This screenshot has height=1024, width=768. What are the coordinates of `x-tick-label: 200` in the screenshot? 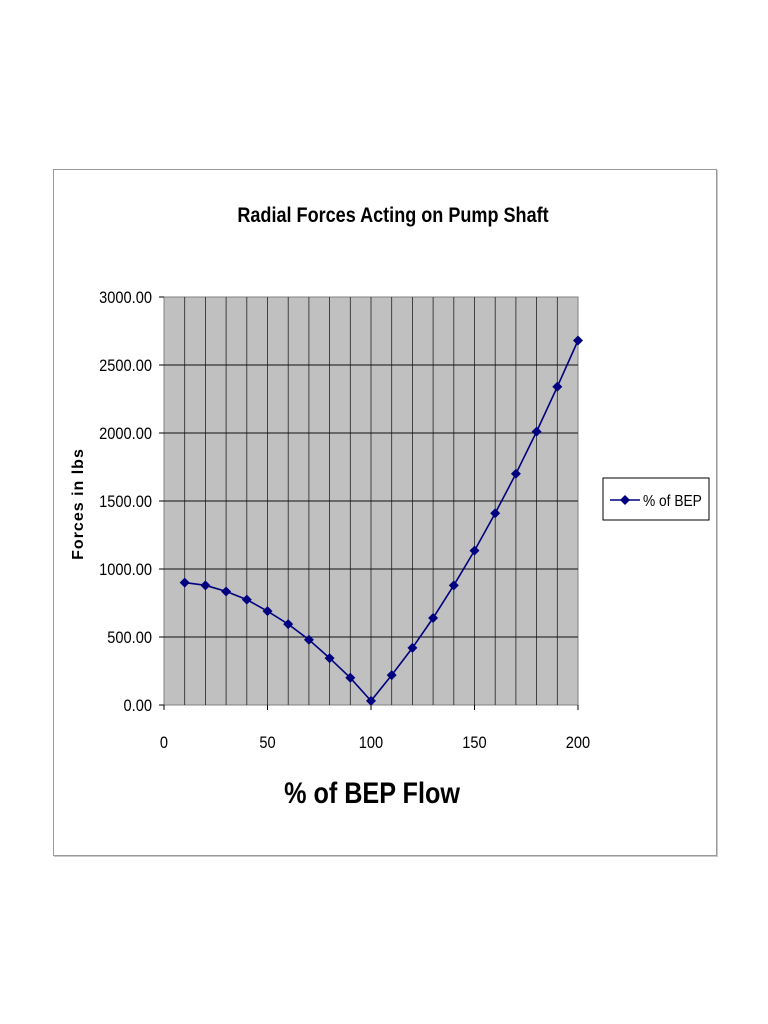 It's located at (578, 743).